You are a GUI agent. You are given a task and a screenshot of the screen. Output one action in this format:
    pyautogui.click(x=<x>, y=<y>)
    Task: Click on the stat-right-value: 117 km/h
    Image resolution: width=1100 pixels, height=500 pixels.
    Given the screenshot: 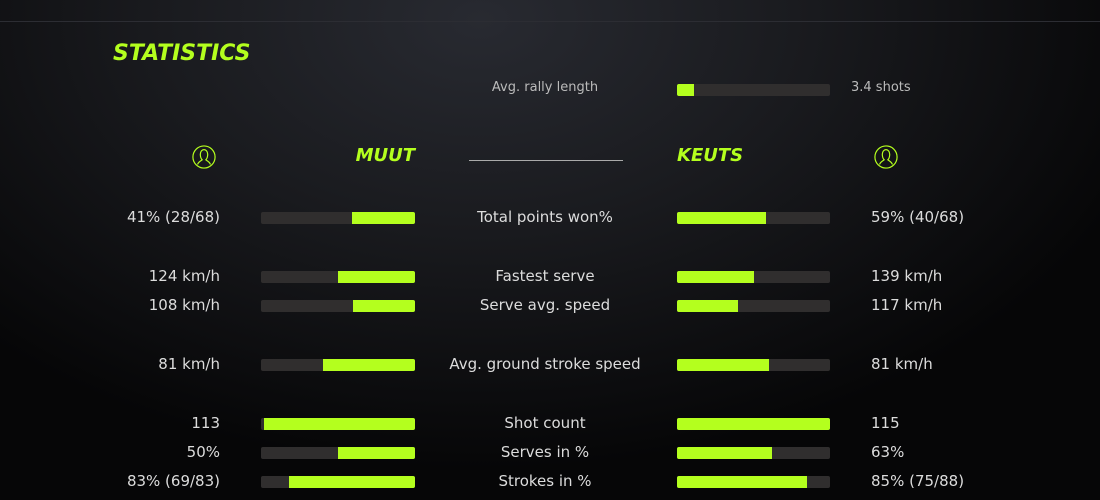 What is the action you would take?
    pyautogui.click(x=907, y=305)
    